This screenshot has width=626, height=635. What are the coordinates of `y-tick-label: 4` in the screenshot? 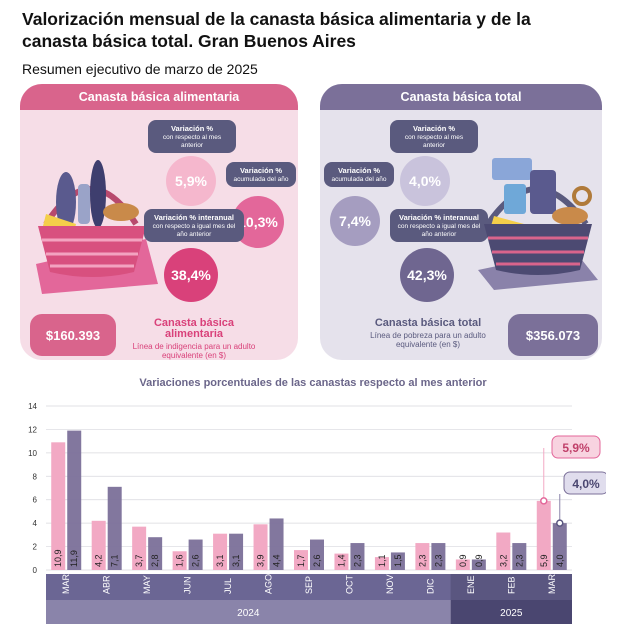 It's located at (35, 523).